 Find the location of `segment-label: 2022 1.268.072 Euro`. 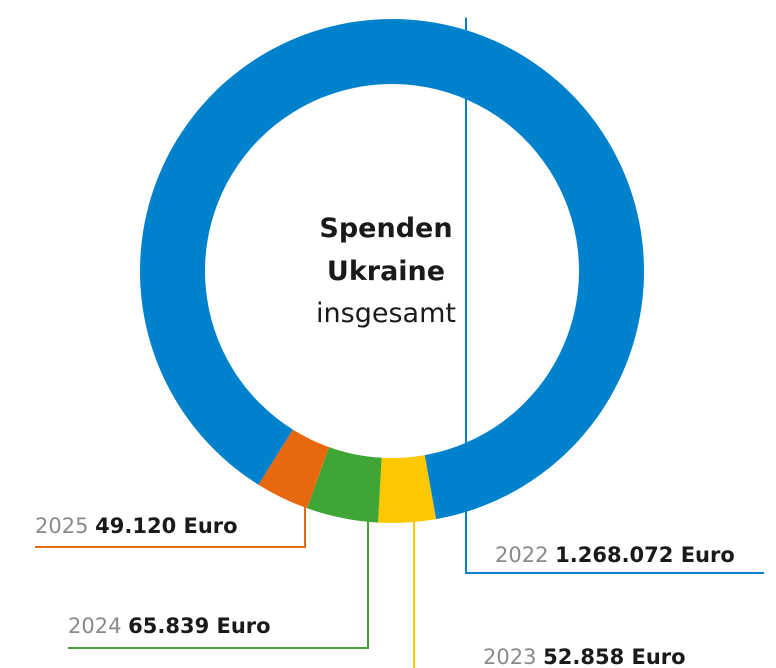

segment-label: 2022 1.268.072 Euro is located at coordinates (615, 555).